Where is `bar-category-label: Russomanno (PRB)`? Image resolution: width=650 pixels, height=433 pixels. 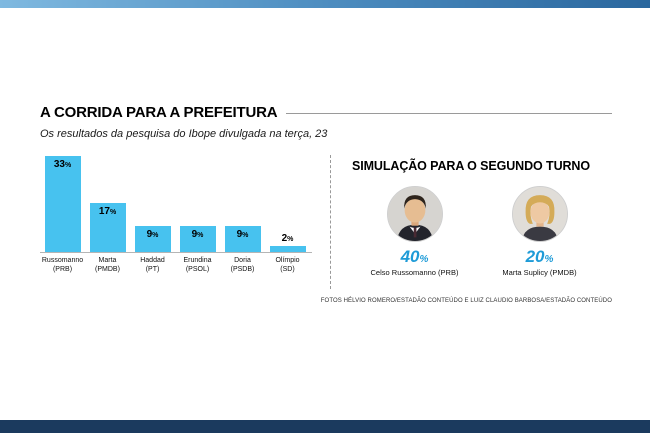 bar-category-label: Russomanno (PRB) is located at coordinates (62, 265).